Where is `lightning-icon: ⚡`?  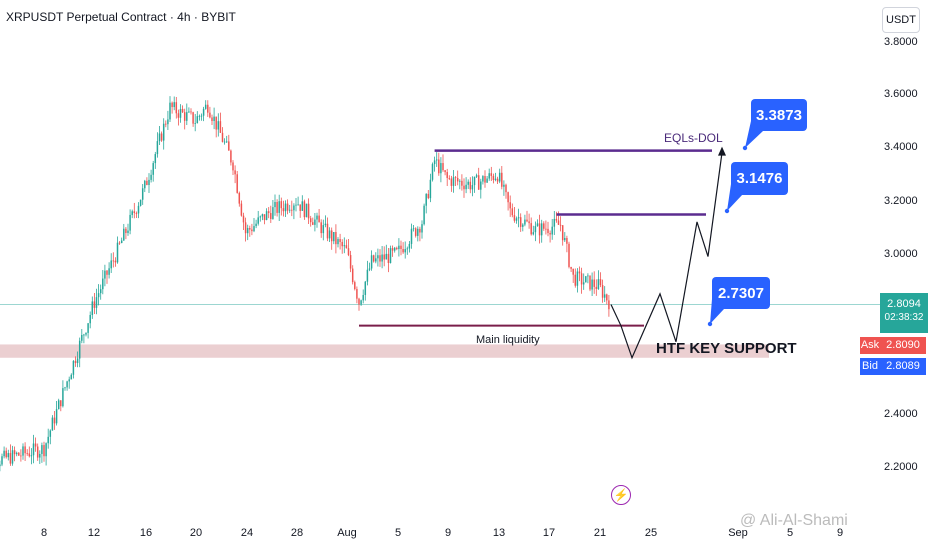
lightning-icon: ⚡ is located at coordinates (621, 495).